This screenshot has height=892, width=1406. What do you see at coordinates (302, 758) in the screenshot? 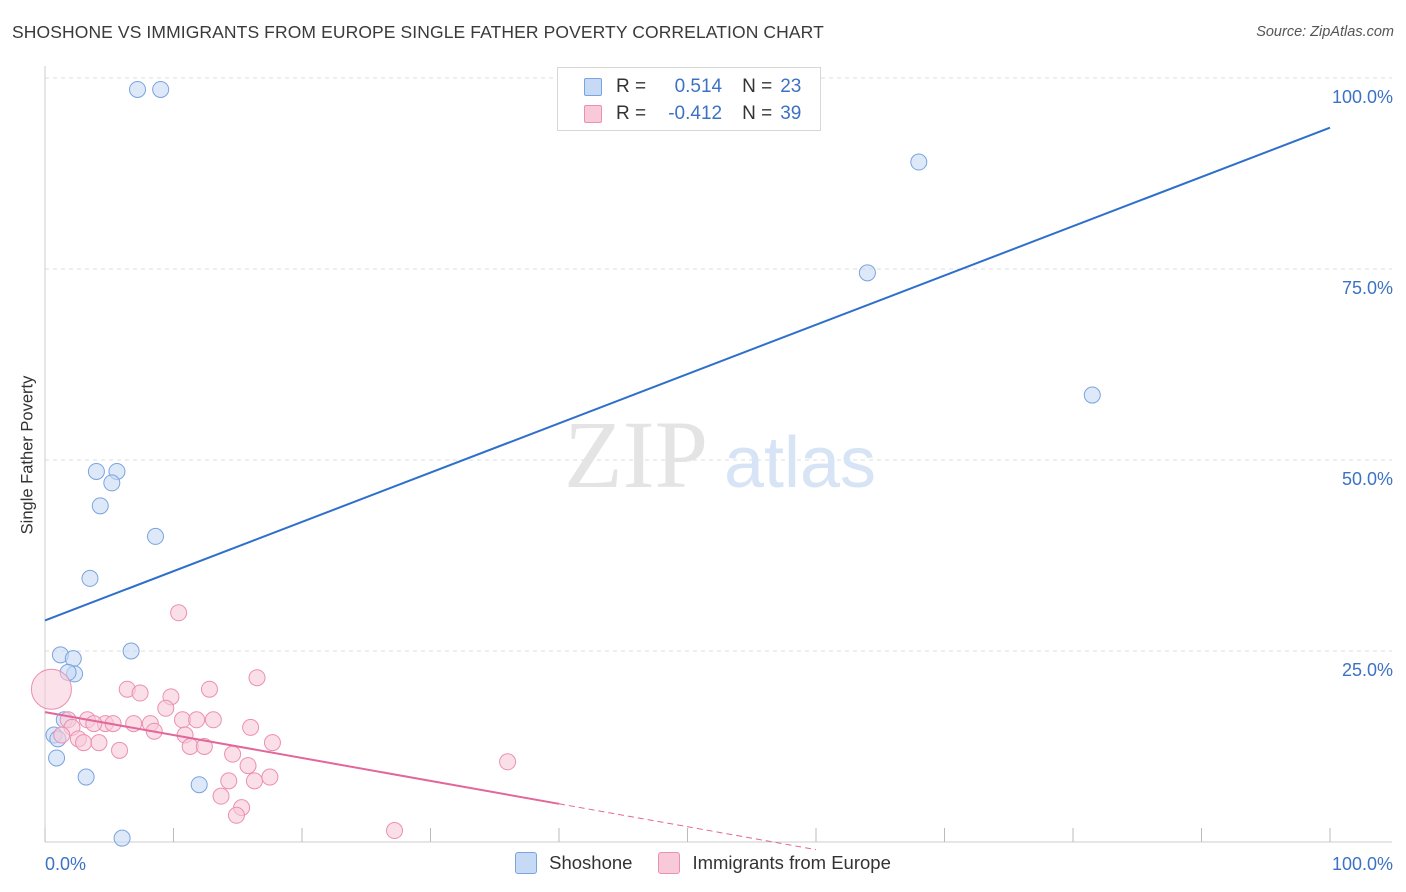
I see `immigrants-trendline` at bounding box center [302, 758].